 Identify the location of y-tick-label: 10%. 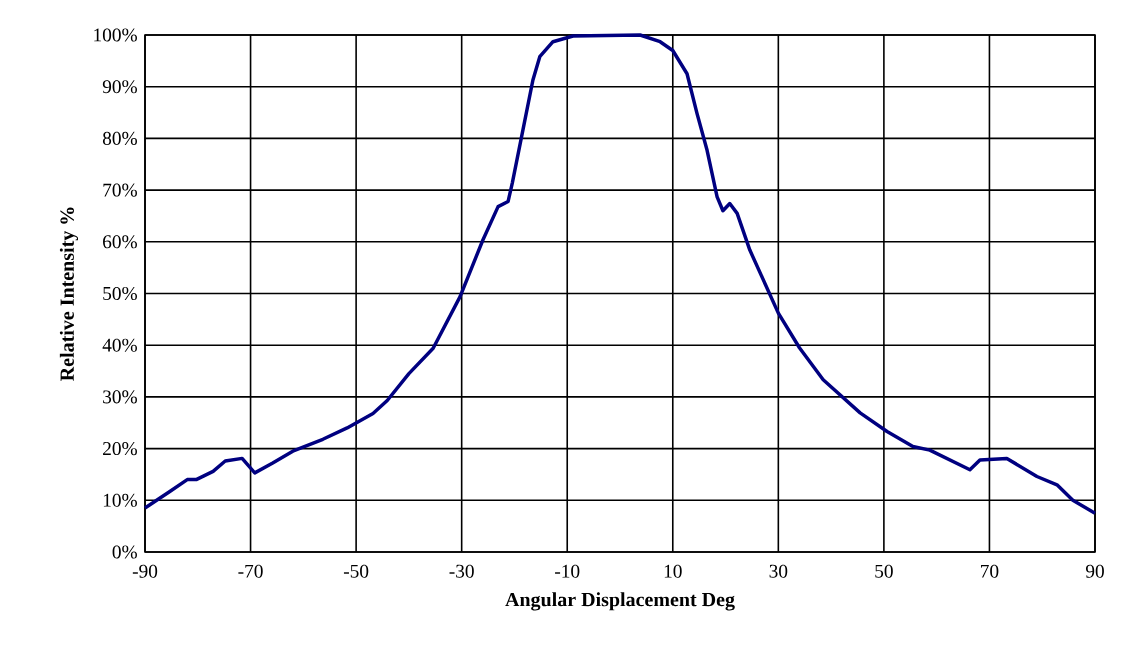
(120, 500).